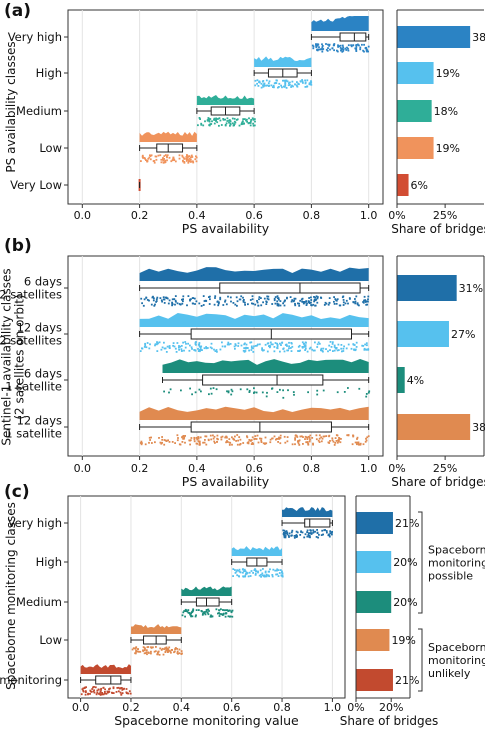 The height and width of the screenshot is (734, 485). Describe the element at coordinates (391, 707) in the screenshot. I see `share-x-tick-label: 20%` at that location.